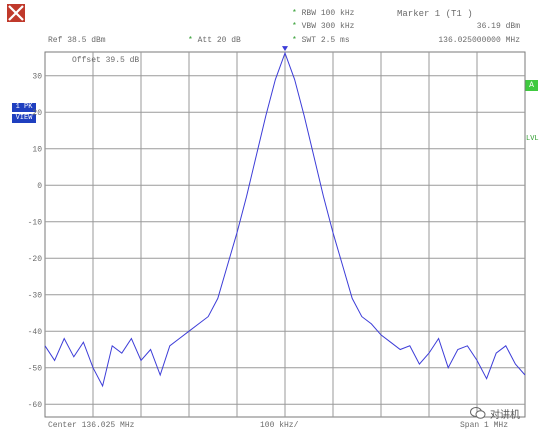 The width and height of the screenshot is (550, 440). I want to click on marker-1-symbol, so click(285, 49).